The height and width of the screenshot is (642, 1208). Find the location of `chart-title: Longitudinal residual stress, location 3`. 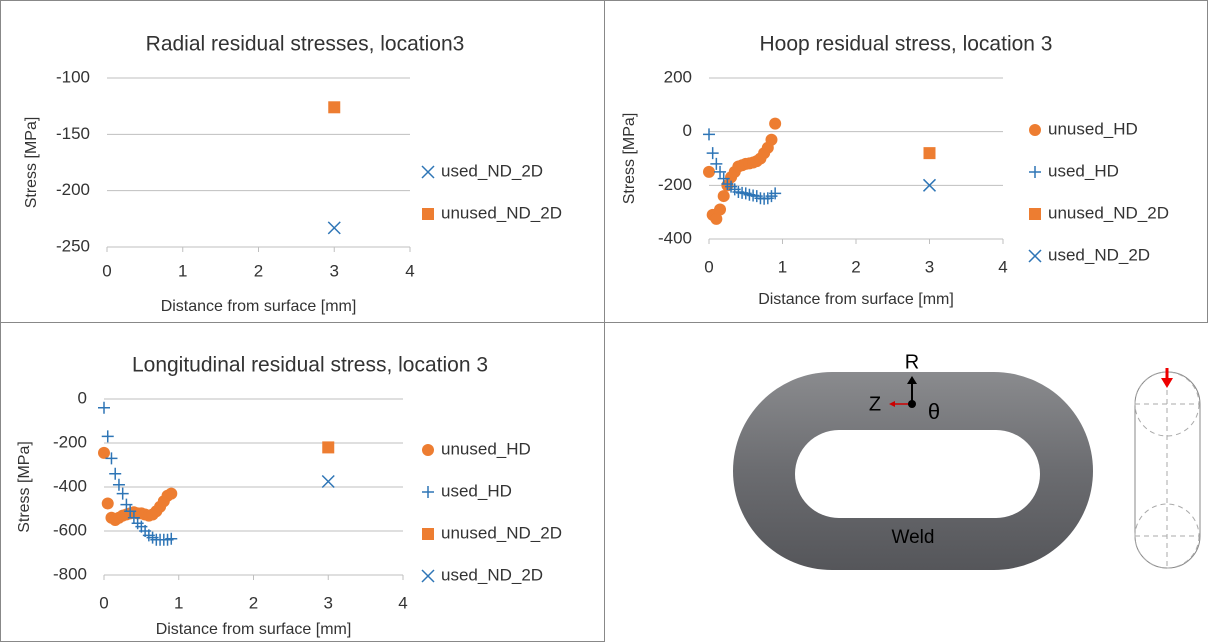

chart-title: Longitudinal residual stress, location 3 is located at coordinates (310, 365).